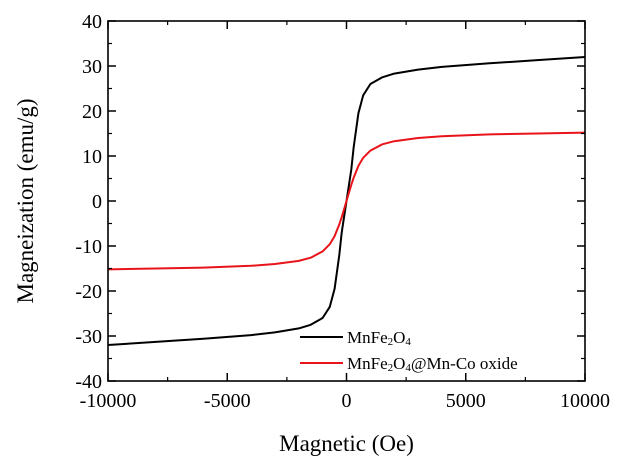  What do you see at coordinates (88, 247) in the screenshot?
I see `y-tick-label: -10` at bounding box center [88, 247].